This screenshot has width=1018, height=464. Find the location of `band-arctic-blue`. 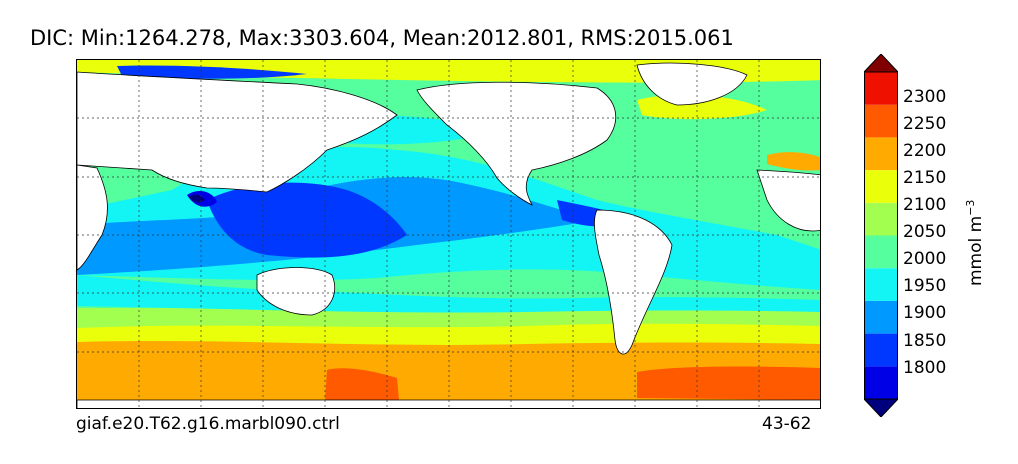

band-arctic-blue is located at coordinates (212, 72).